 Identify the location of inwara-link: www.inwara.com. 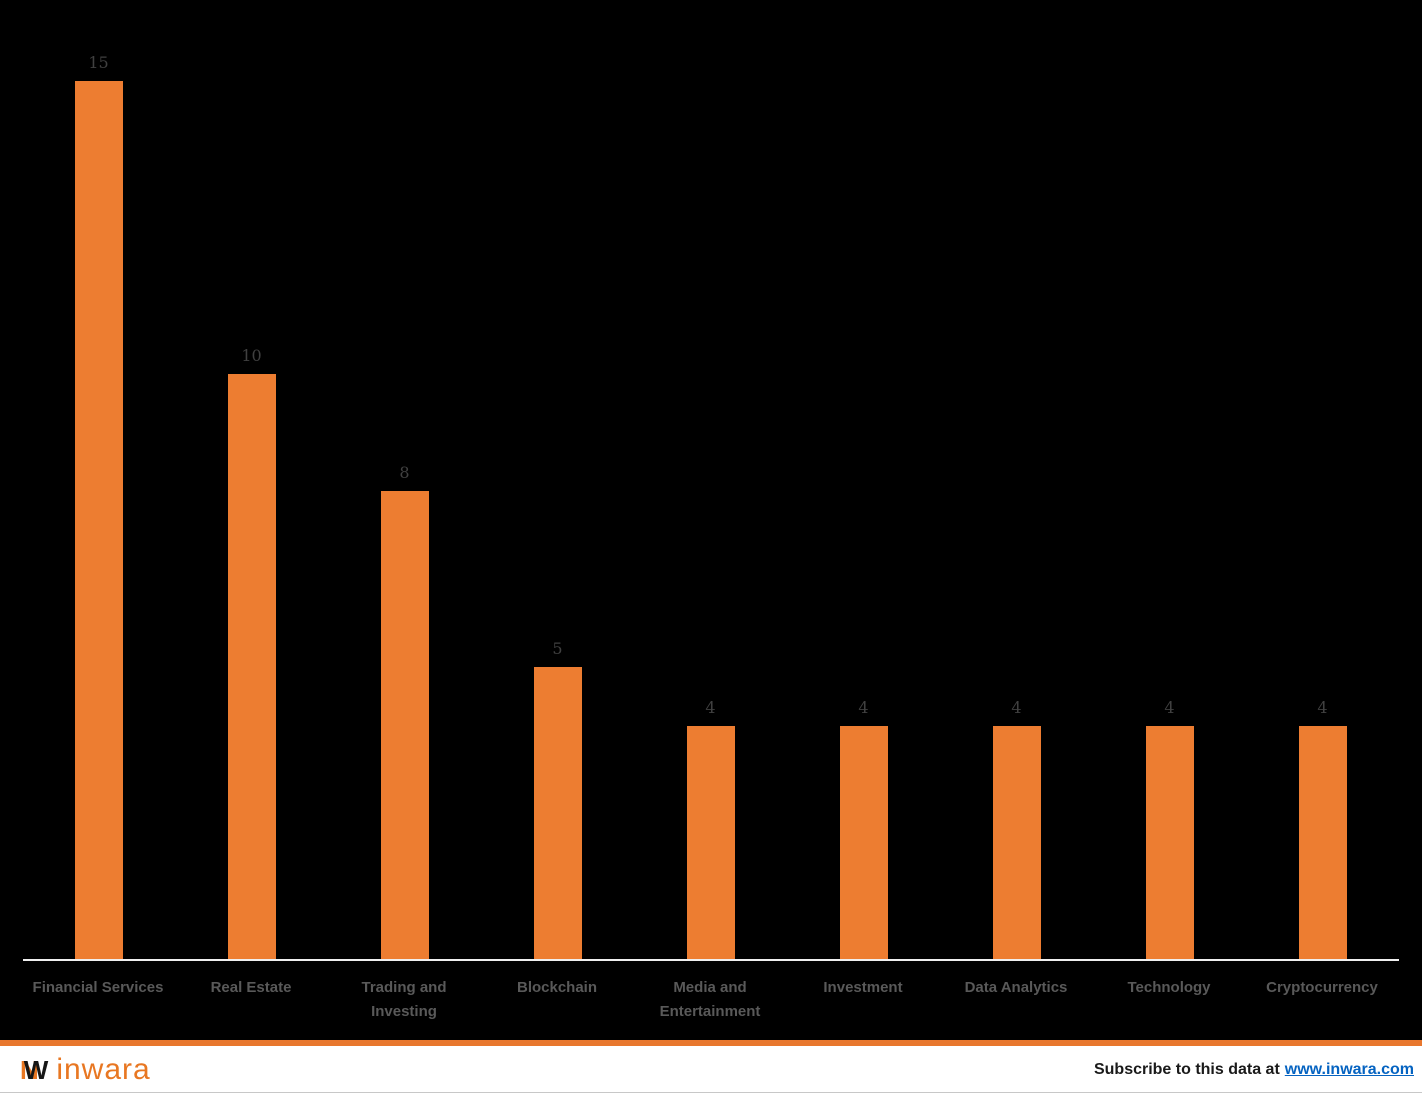
(1349, 1069).